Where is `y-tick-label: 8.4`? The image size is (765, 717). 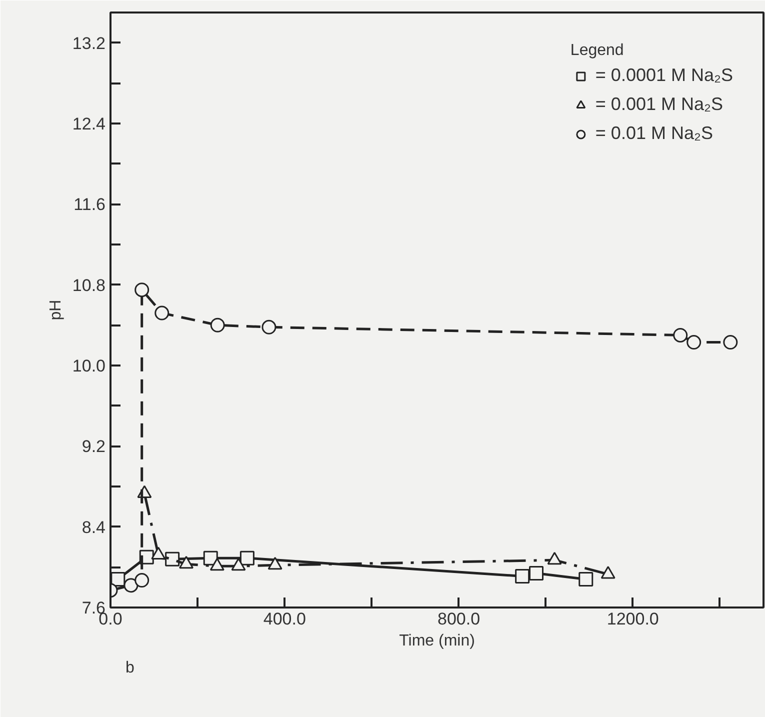 y-tick-label: 8.4 is located at coordinates (94, 527).